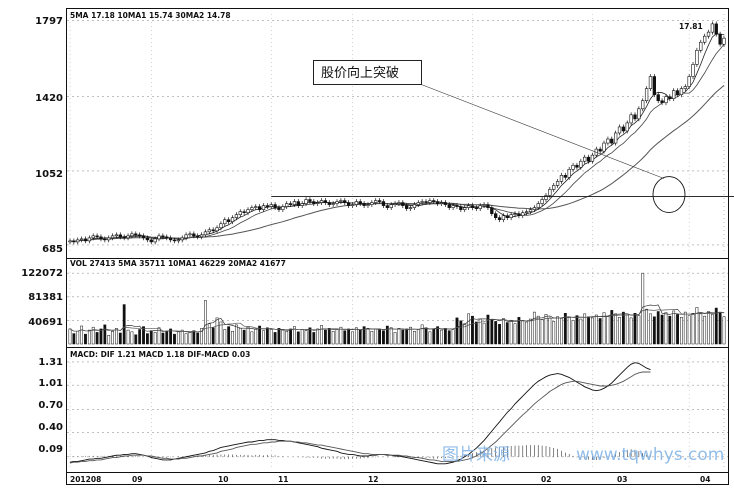 The width and height of the screenshot is (734, 496). I want to click on price-panel-legend: 5MA 17.18 10MA1 15.74 30MA2 14.78, so click(150, 15).